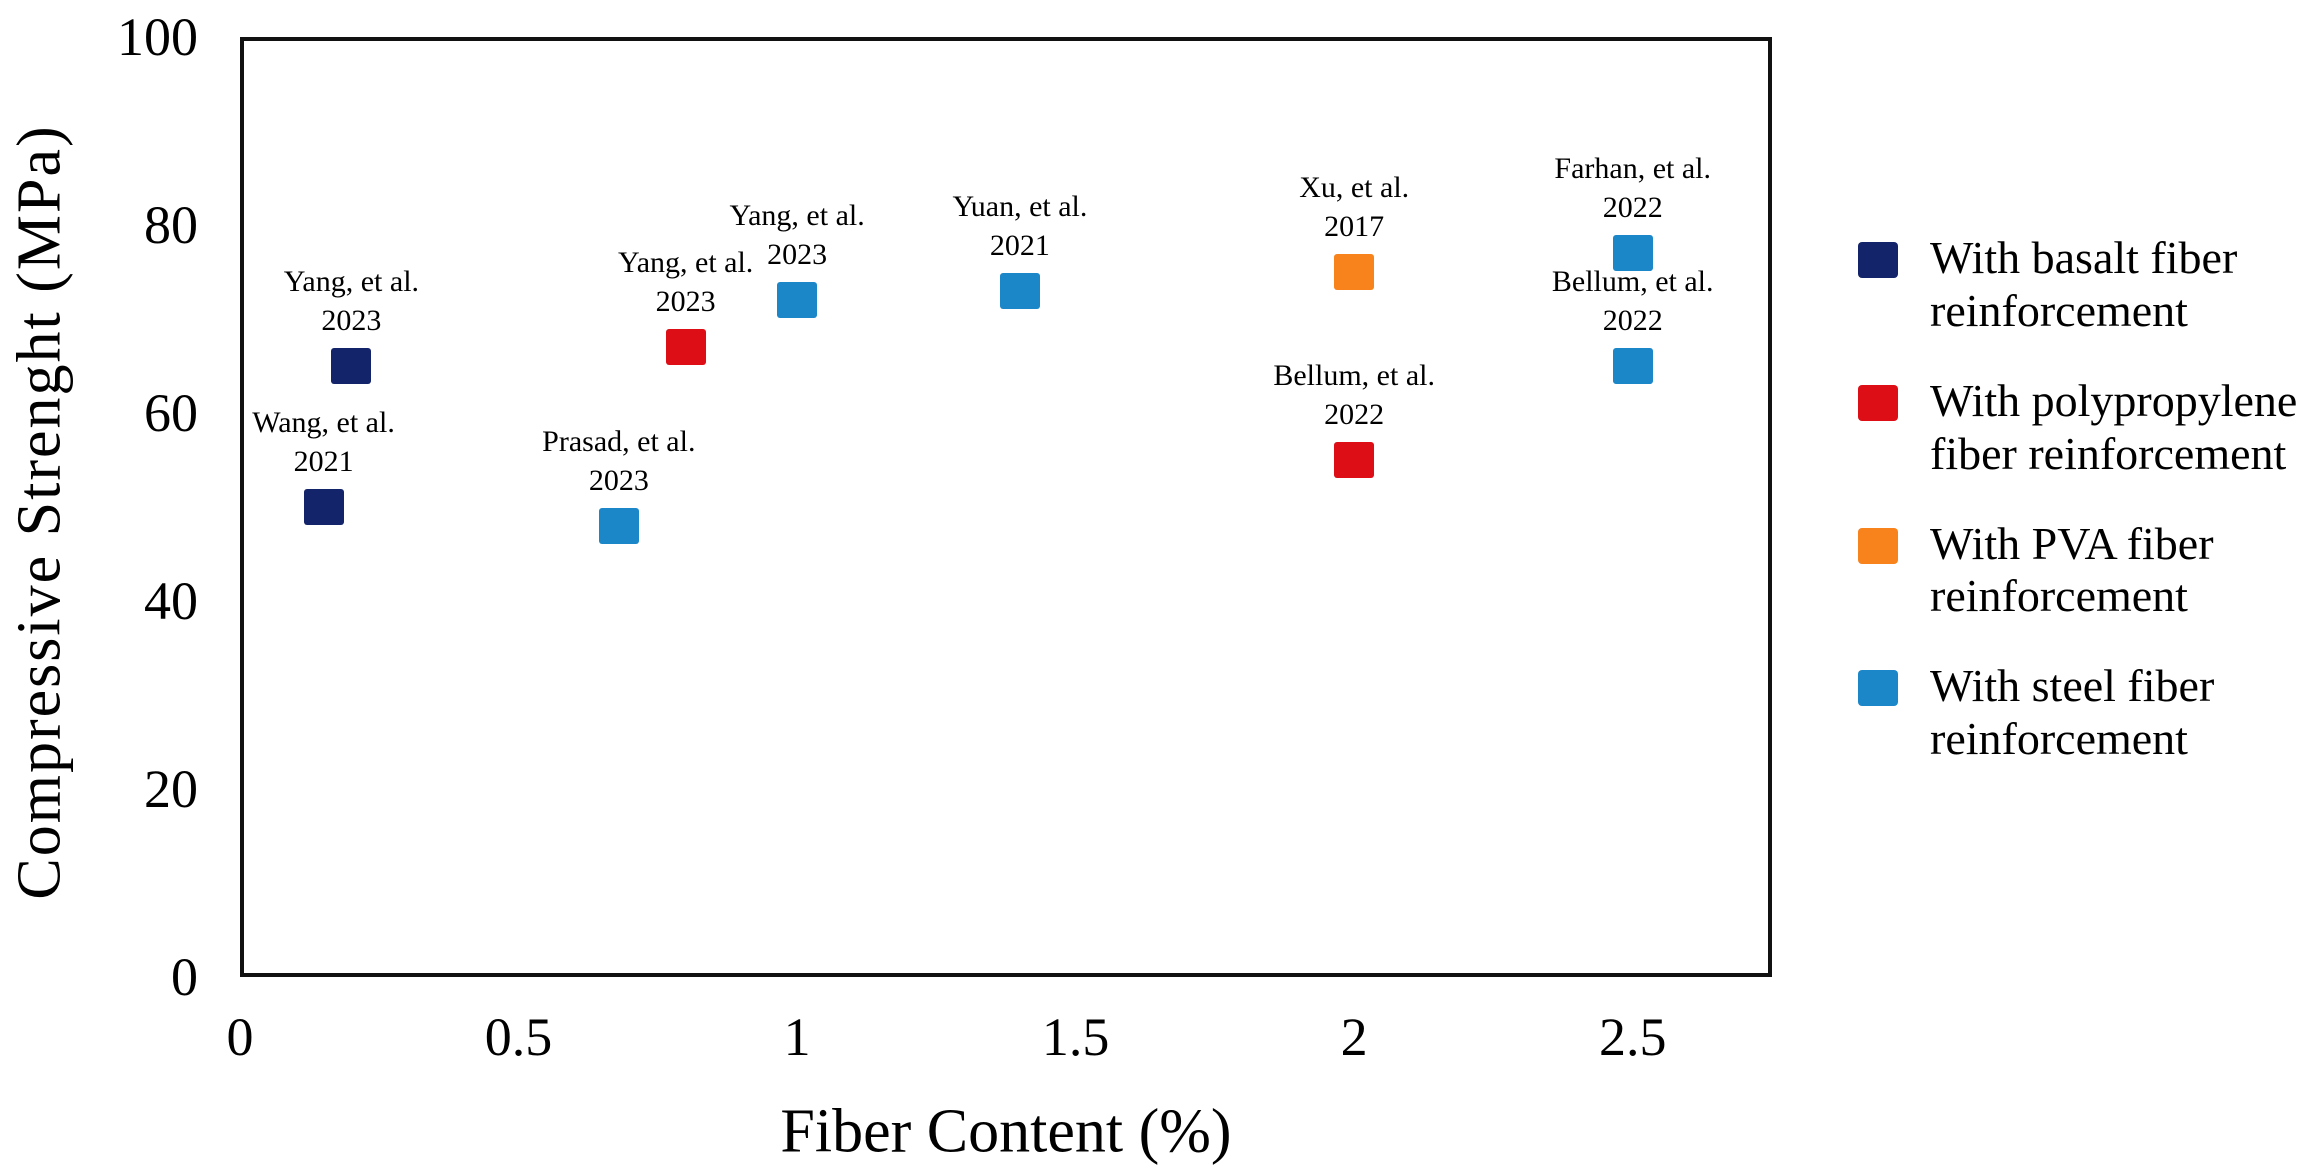  I want to click on x-tick-label: 1, so click(797, 1037).